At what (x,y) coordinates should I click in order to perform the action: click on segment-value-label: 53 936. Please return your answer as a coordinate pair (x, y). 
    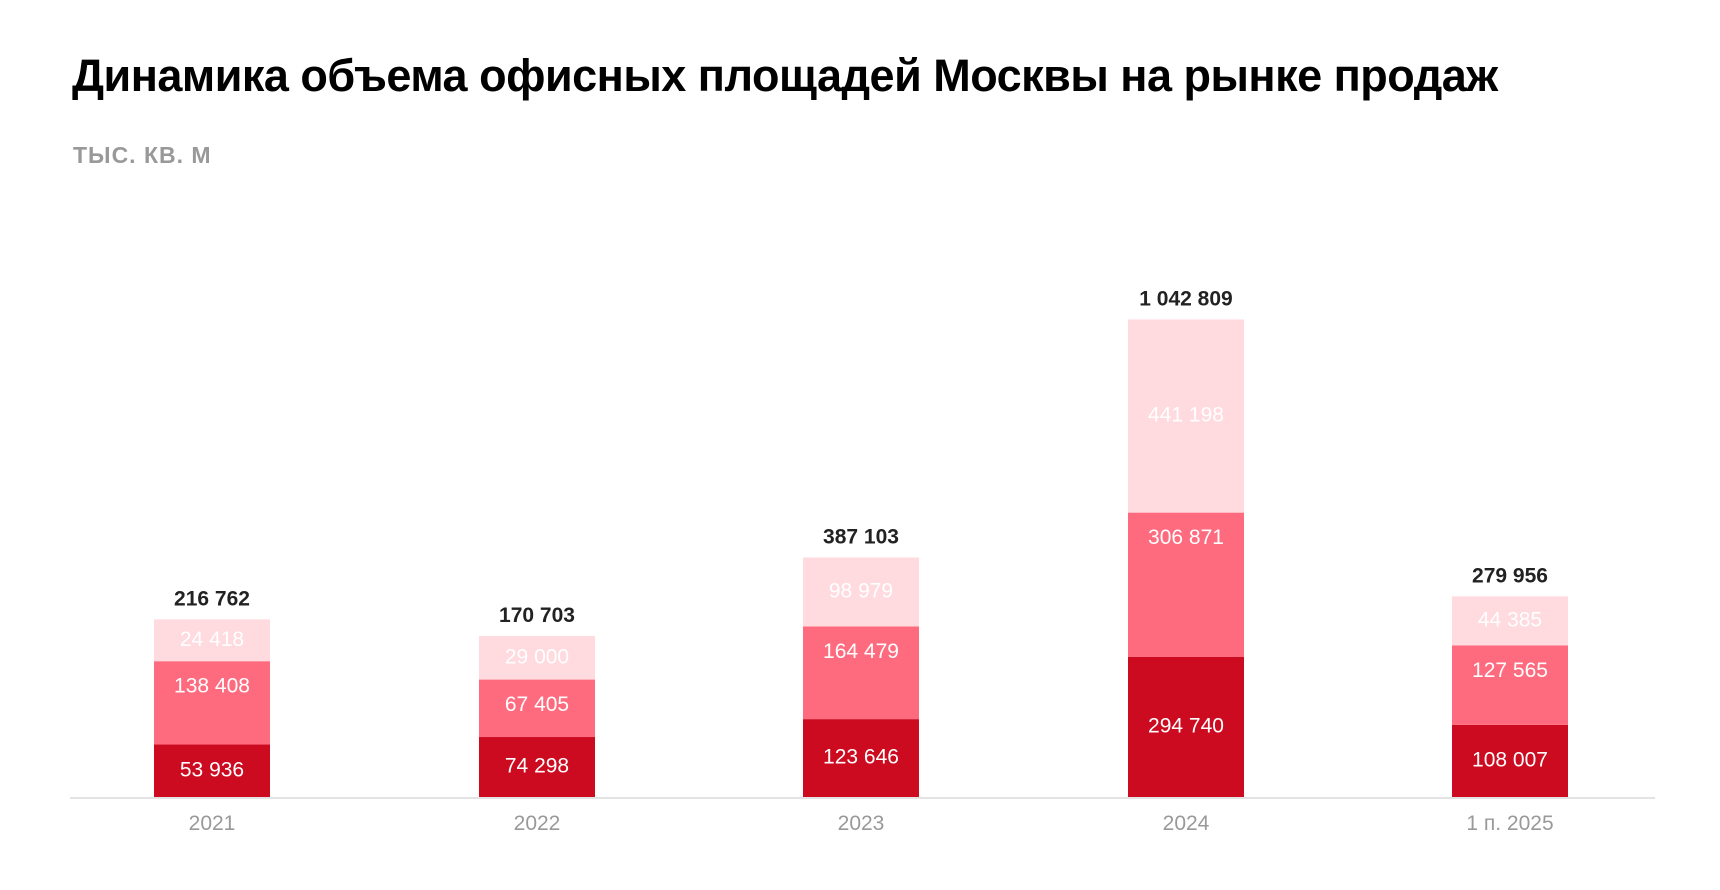
    Looking at the image, I should click on (212, 769).